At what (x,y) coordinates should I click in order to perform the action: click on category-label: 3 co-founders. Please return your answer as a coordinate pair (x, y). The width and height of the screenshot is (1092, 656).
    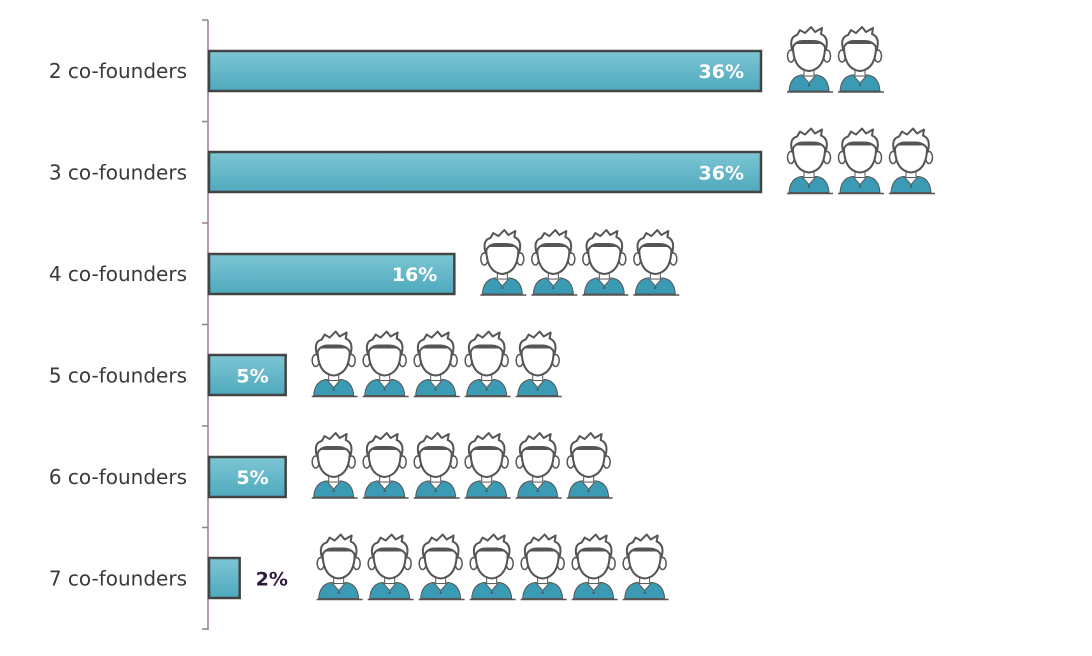
    Looking at the image, I should click on (118, 172).